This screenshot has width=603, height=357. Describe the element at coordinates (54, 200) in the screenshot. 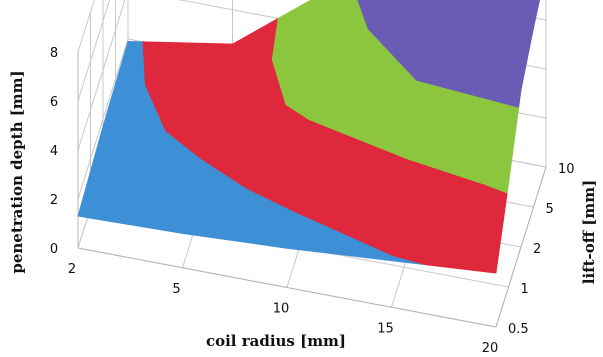

I see `z-tick-label: 2` at that location.